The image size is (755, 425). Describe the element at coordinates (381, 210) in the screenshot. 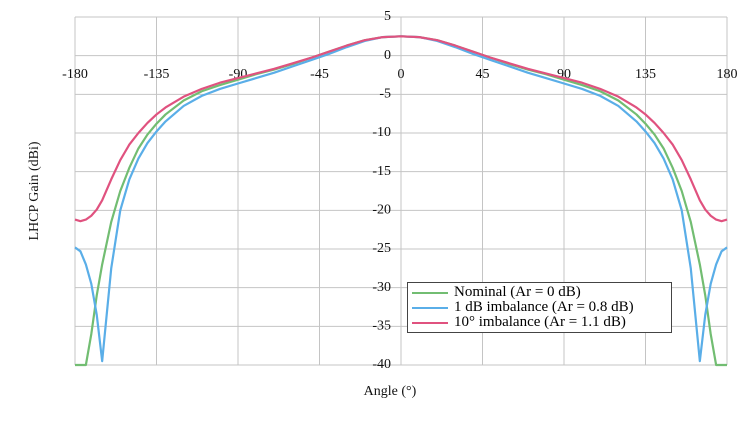

I see `y-tick-label: -20` at that location.